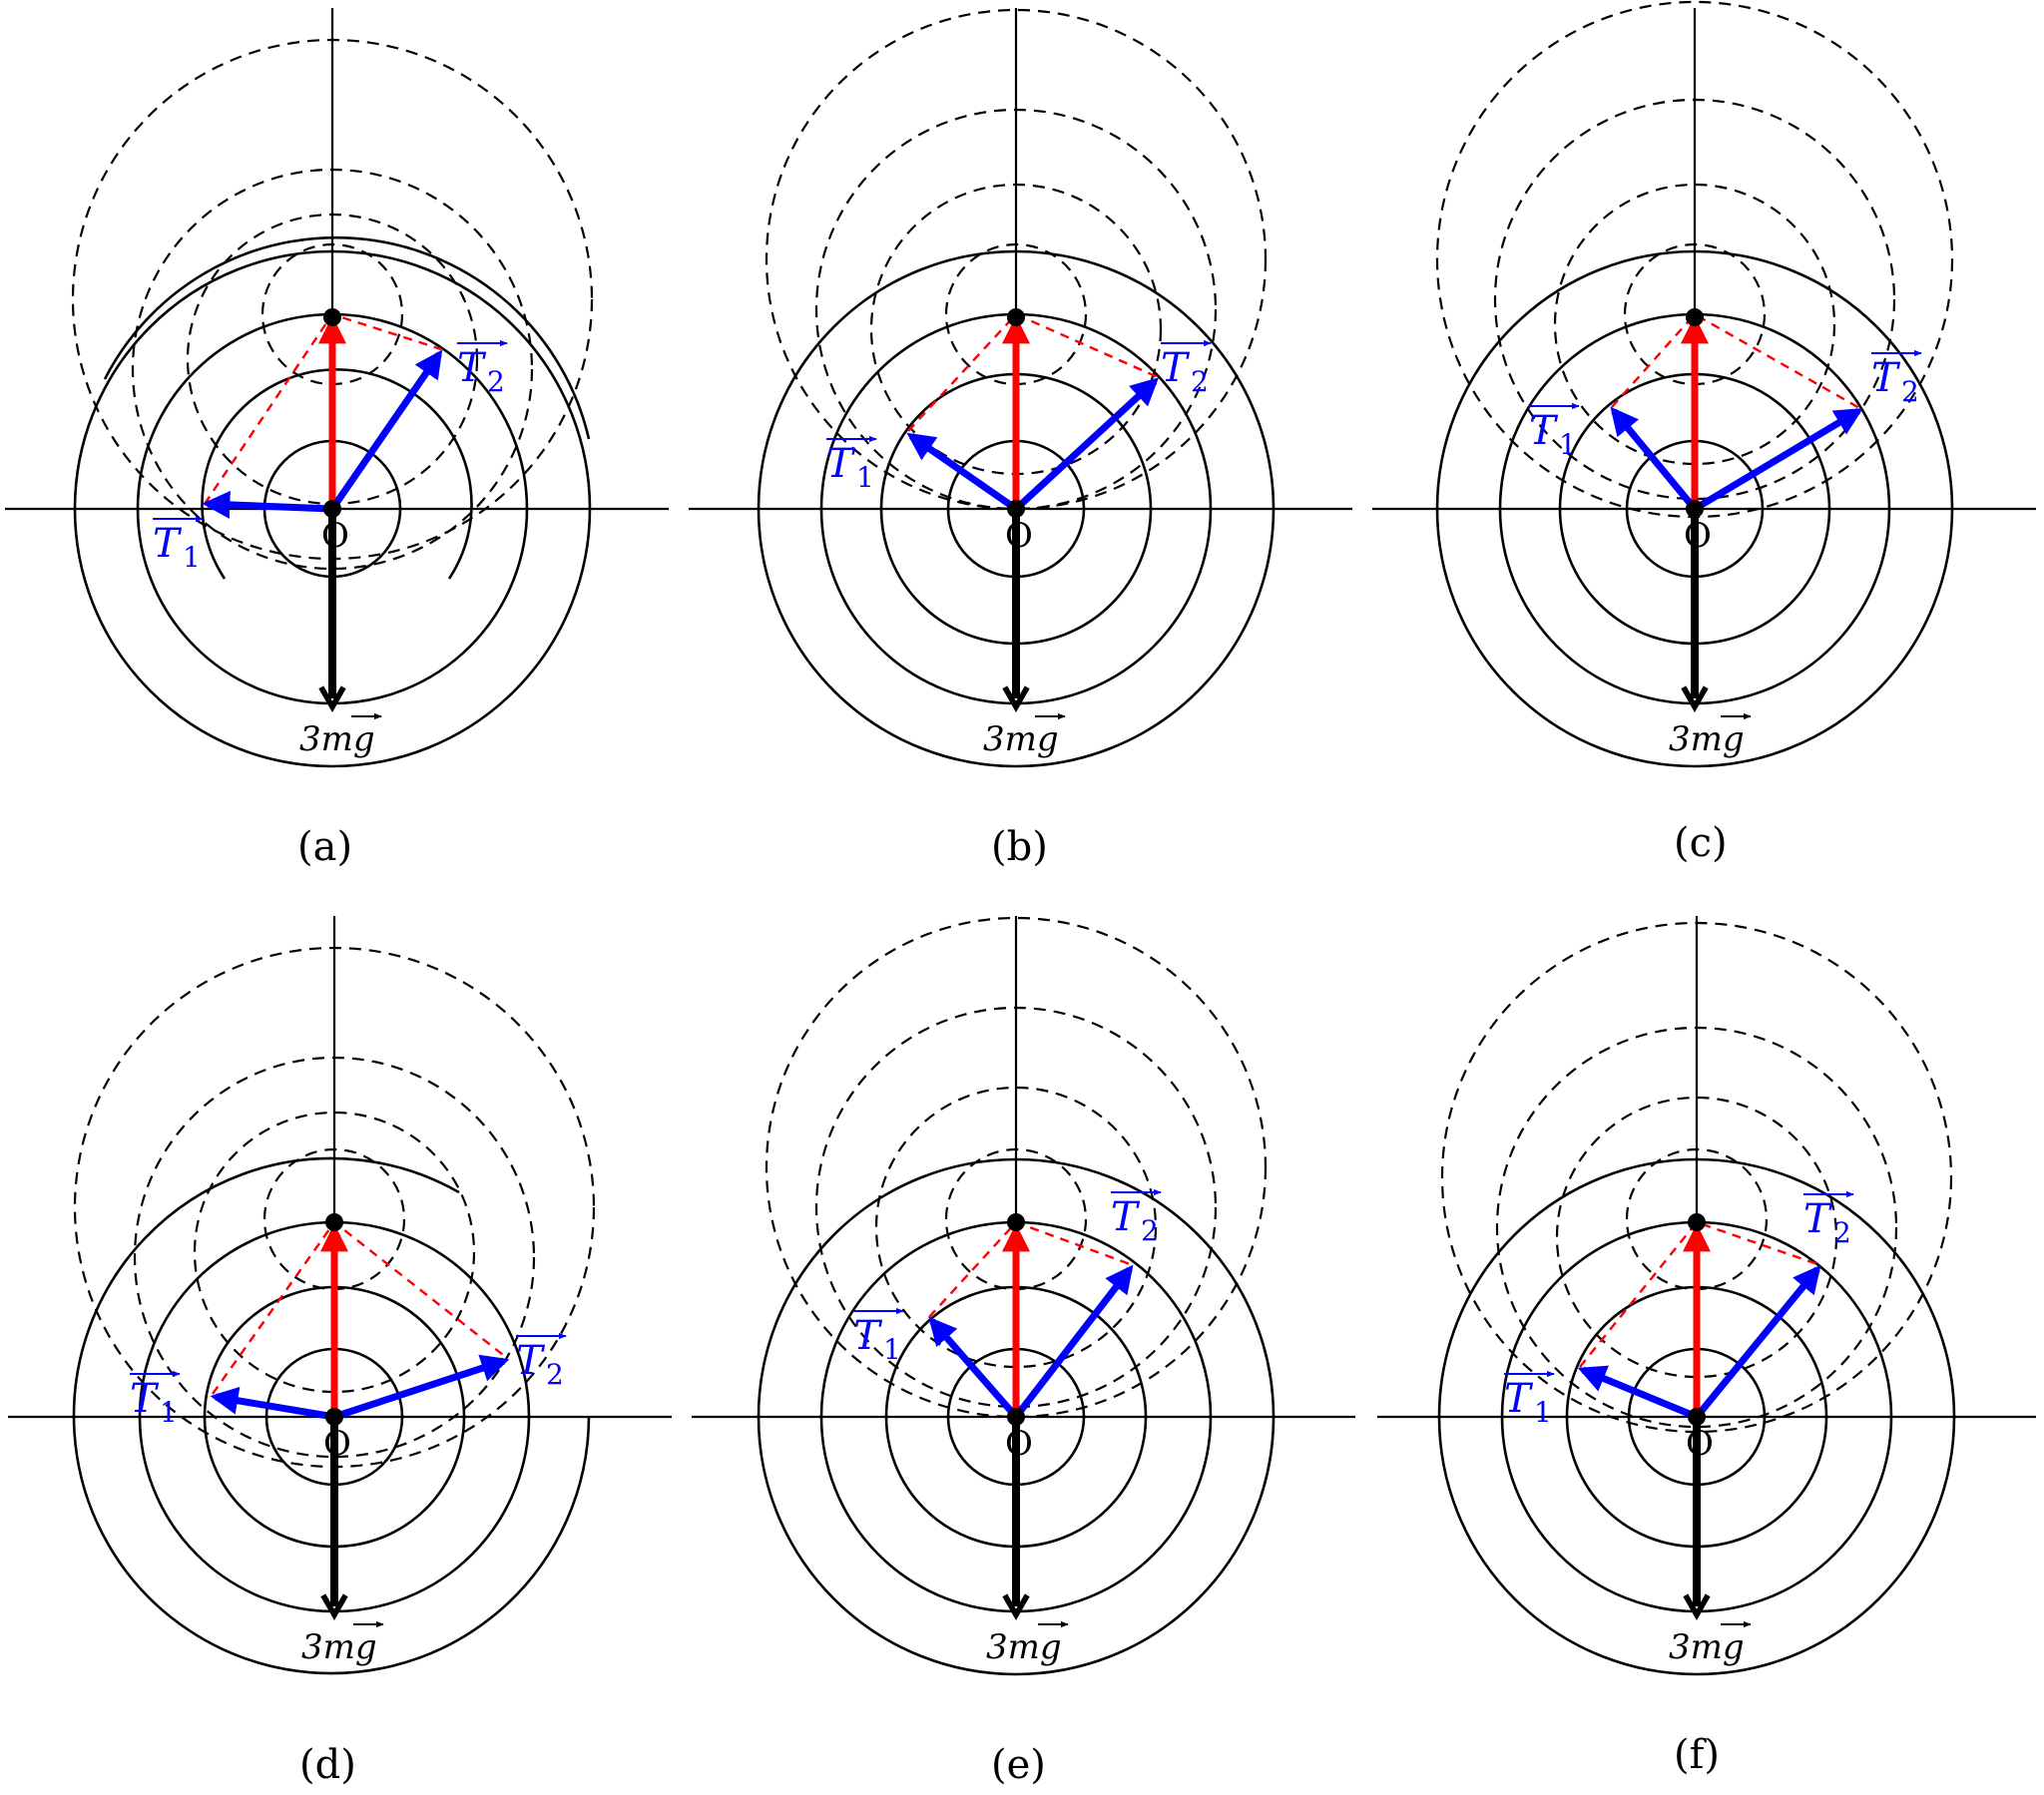  I want to click on panel-c-geometry, so click(1704, 384).